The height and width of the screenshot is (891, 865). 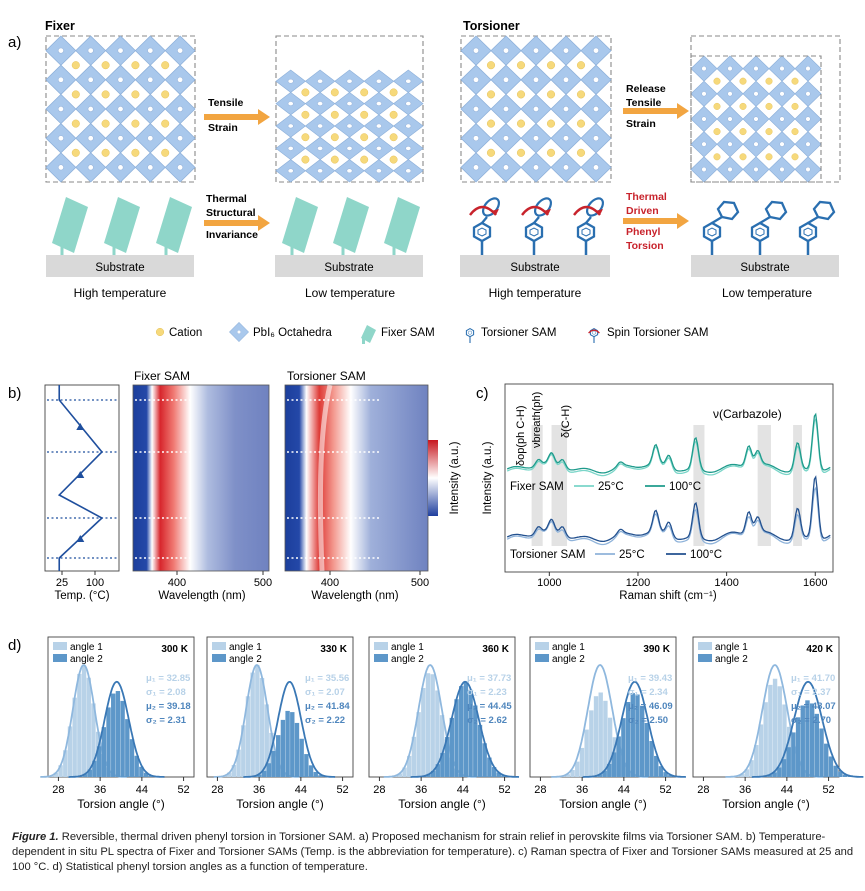 I want to click on gaussian-fit-curve, so click(x=465, y=729).